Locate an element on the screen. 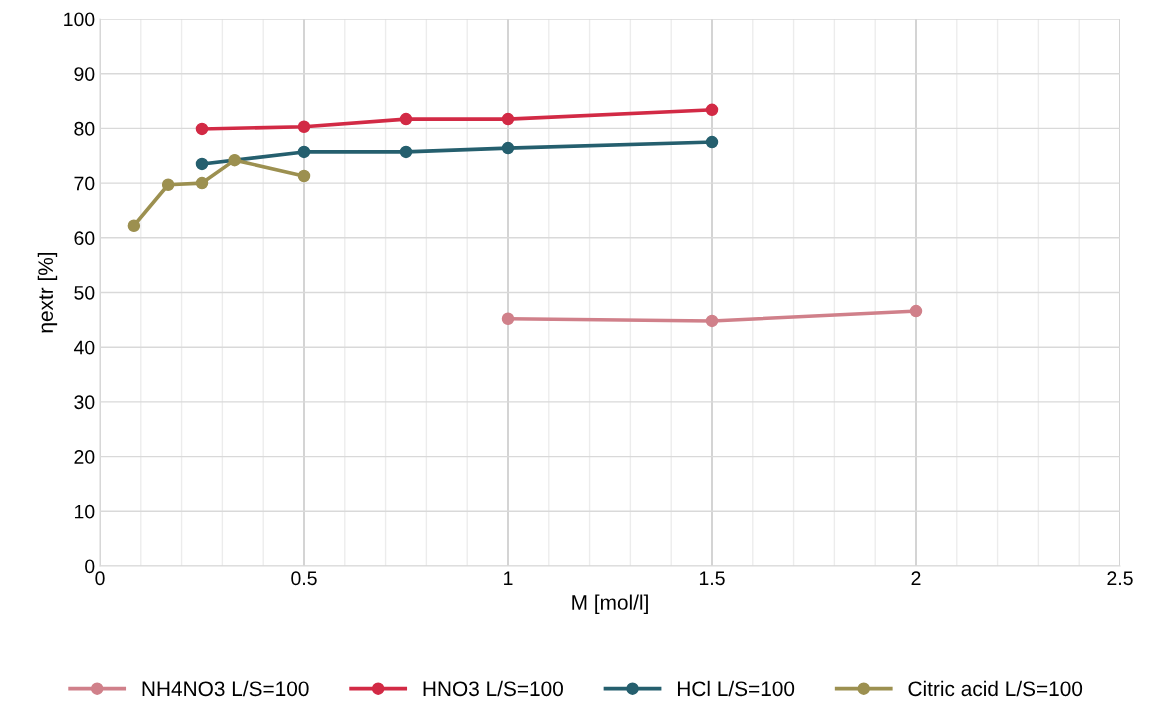 Image resolution: width=1153 pixels, height=719 pixels. x-axis-title: M [mol/l] is located at coordinates (610, 604).